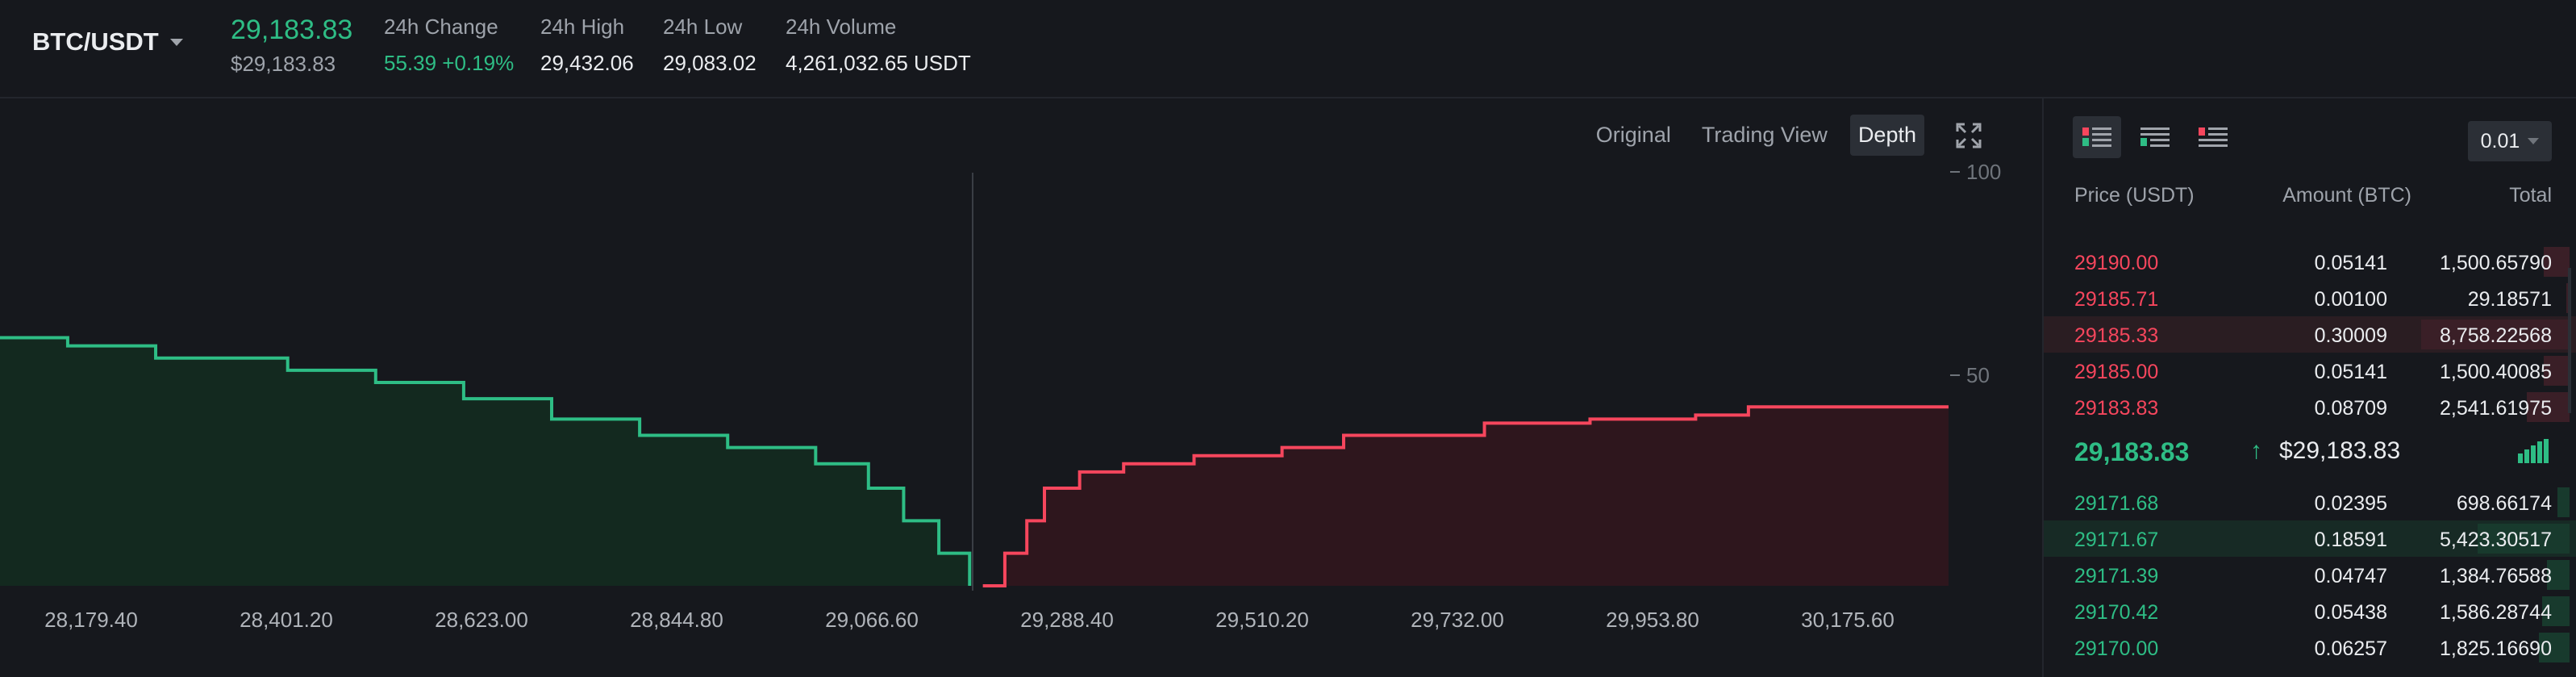 The width and height of the screenshot is (2576, 677). What do you see at coordinates (1968, 135) in the screenshot?
I see `fullscreen-icon` at bounding box center [1968, 135].